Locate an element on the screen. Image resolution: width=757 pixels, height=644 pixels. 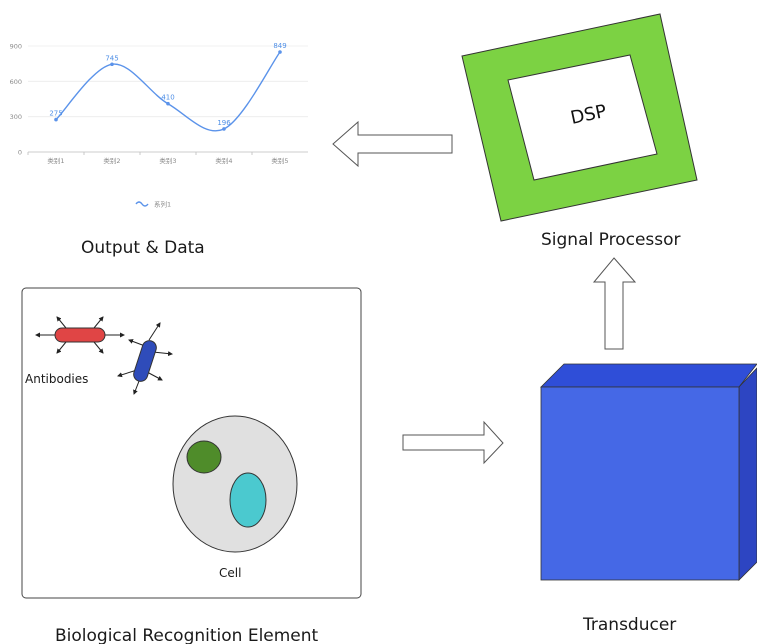
y-tick-label: 600 is located at coordinates (16, 82).